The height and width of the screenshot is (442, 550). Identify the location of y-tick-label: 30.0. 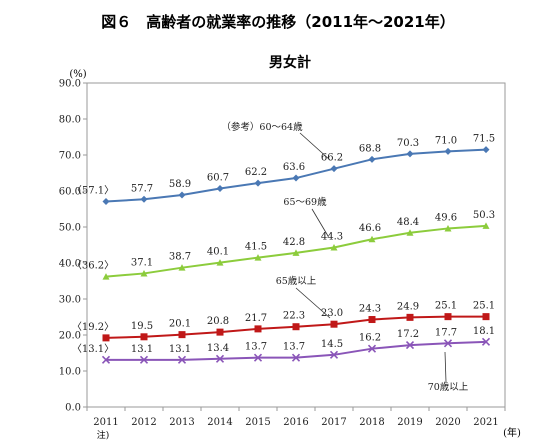
(70, 300).